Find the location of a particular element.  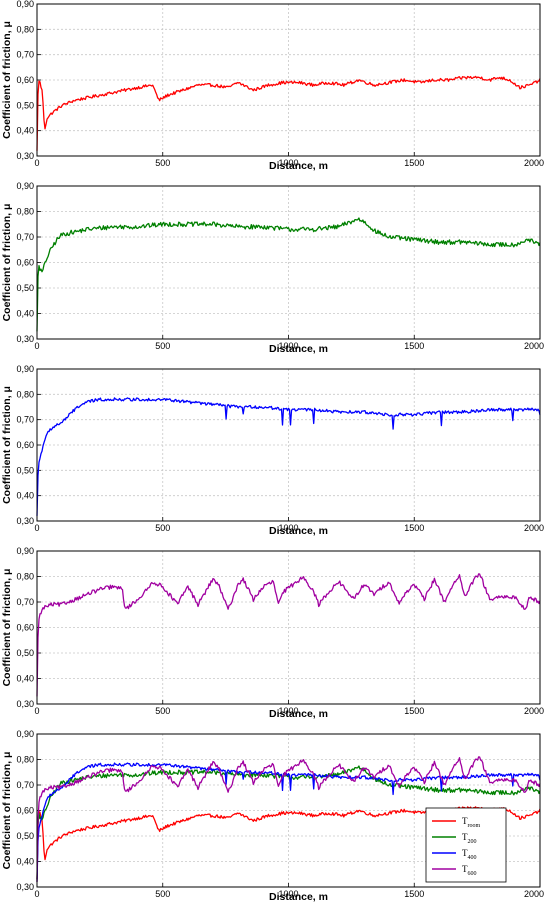

legend-entry: T600 is located at coordinates (469, 870).